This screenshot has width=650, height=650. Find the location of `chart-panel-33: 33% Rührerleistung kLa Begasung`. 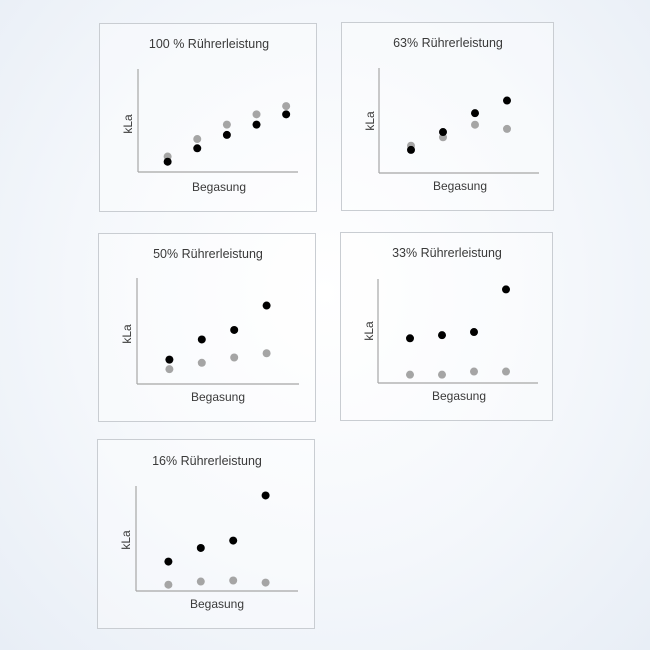

chart-panel-33: 33% Rührerleistung kLa Begasung is located at coordinates (446, 326).